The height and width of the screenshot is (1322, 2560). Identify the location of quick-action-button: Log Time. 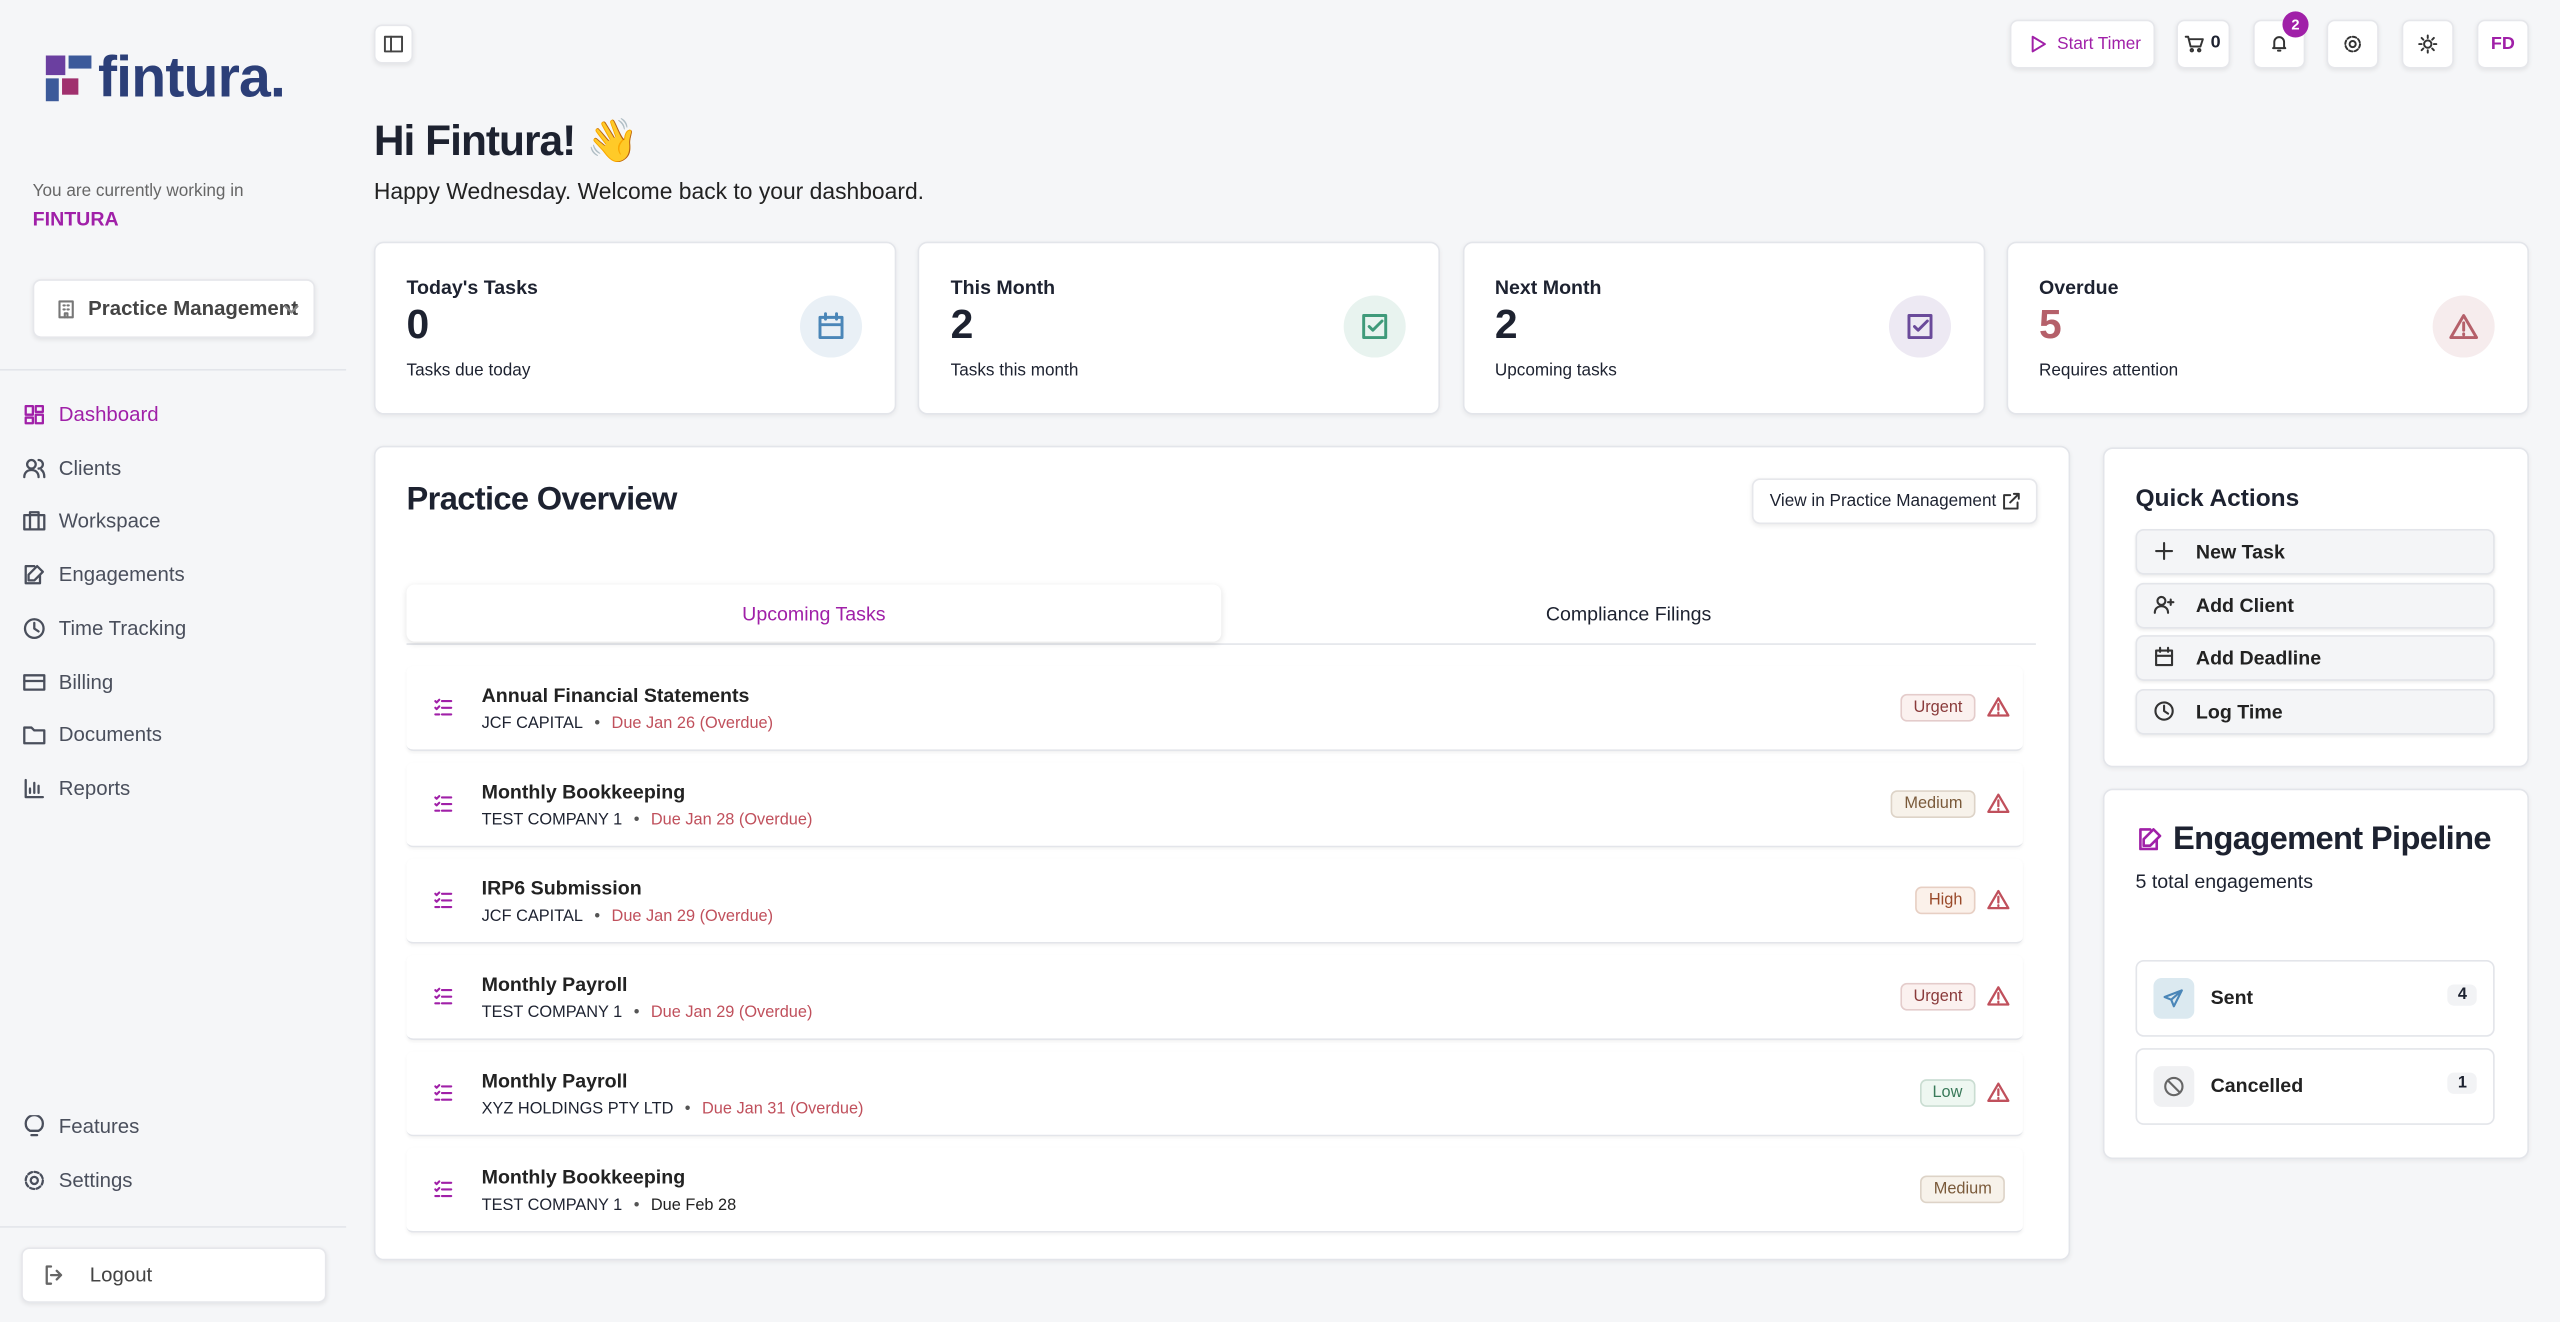
(2315, 712).